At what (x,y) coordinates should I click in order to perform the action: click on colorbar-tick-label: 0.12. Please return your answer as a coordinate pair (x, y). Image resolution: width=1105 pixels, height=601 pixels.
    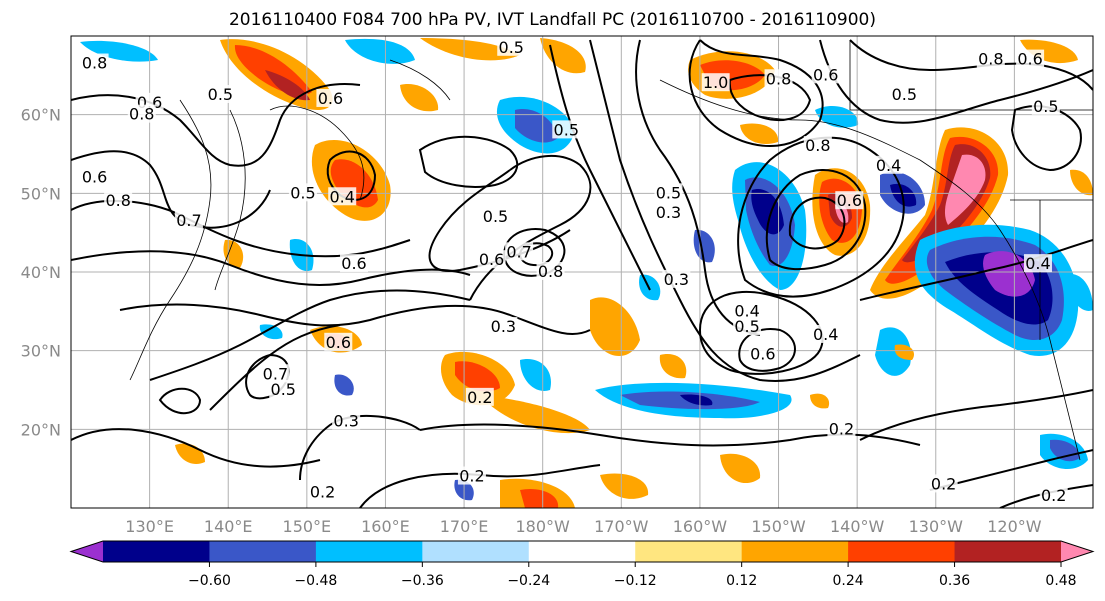
    Looking at the image, I should click on (741, 581).